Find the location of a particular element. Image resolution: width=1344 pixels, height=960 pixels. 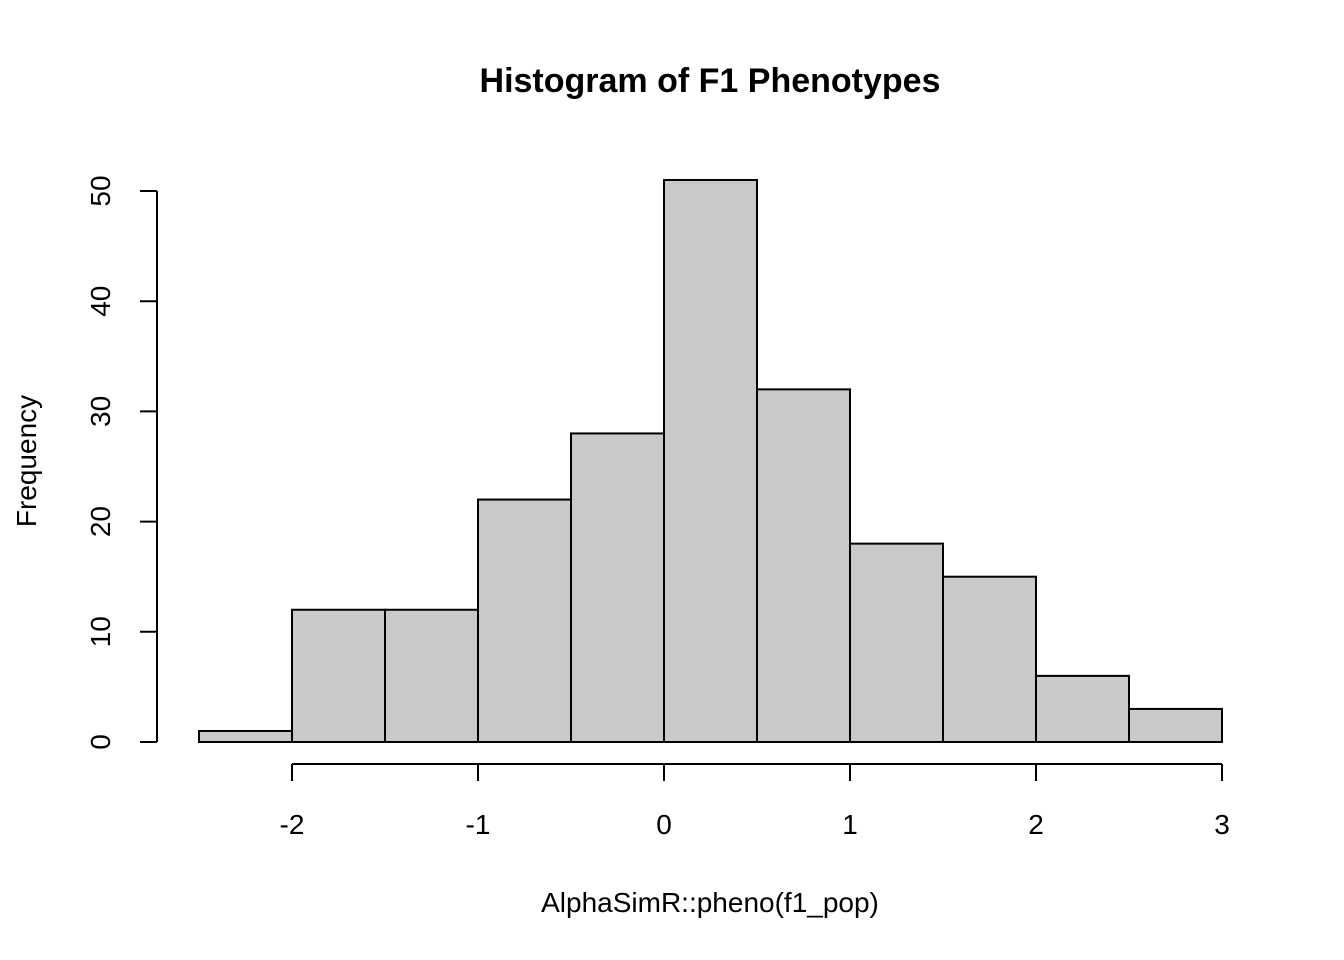

x-axis-label: AlphaSimR::pheno(f1_pop) is located at coordinates (710, 902).